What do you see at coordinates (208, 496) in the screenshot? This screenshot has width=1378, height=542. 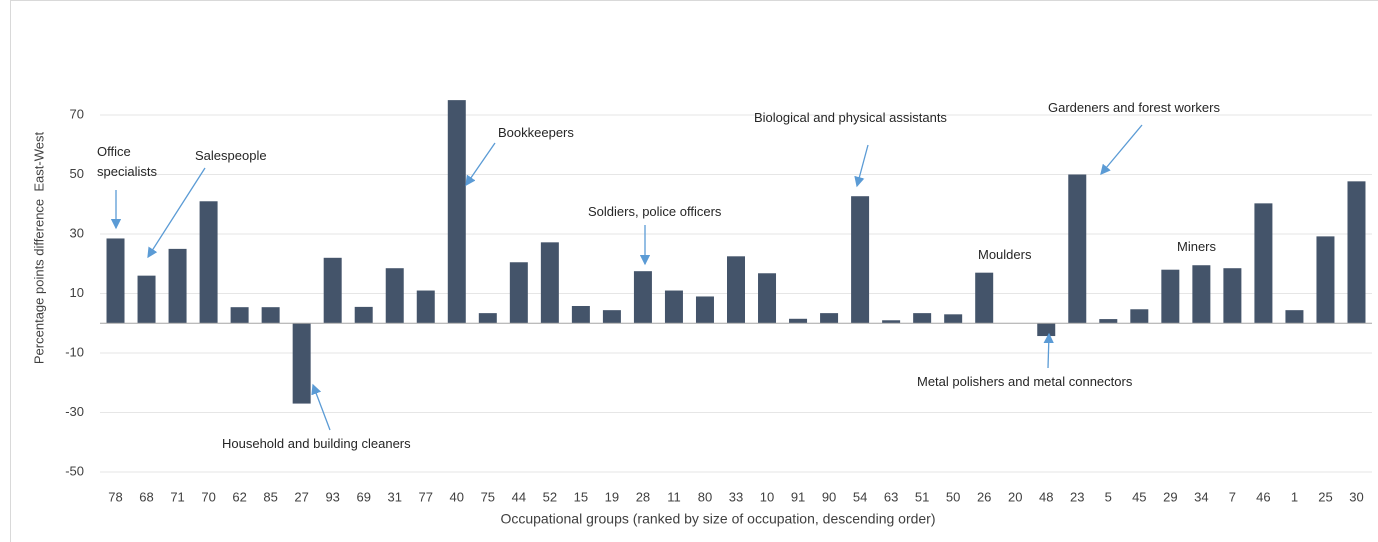 I see `x-tick-label: 70` at bounding box center [208, 496].